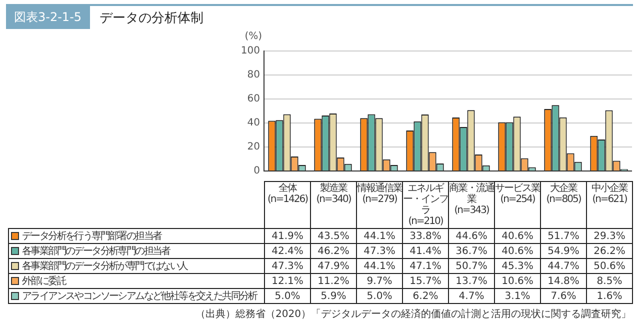  I want to click on data-label: 4.7%, so click(471, 296).